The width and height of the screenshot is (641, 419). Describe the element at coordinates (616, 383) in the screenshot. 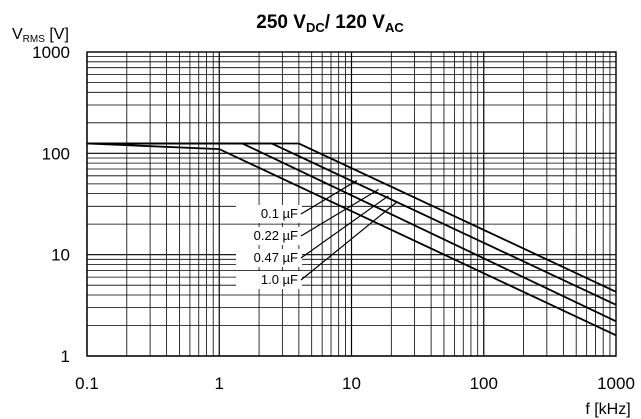

I see `x-tick-label: 1000` at that location.